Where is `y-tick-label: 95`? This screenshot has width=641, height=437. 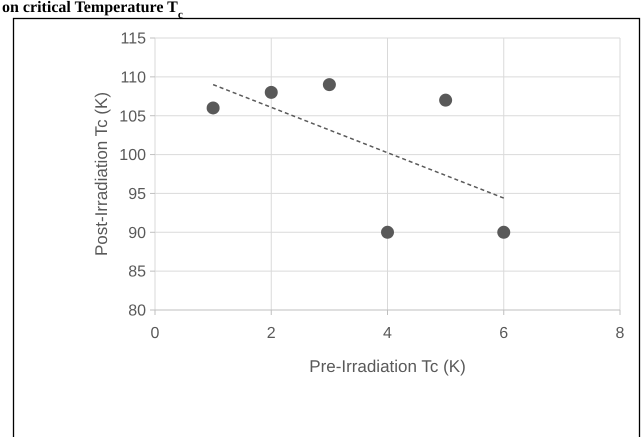
y-tick-label: 95 is located at coordinates (137, 195).